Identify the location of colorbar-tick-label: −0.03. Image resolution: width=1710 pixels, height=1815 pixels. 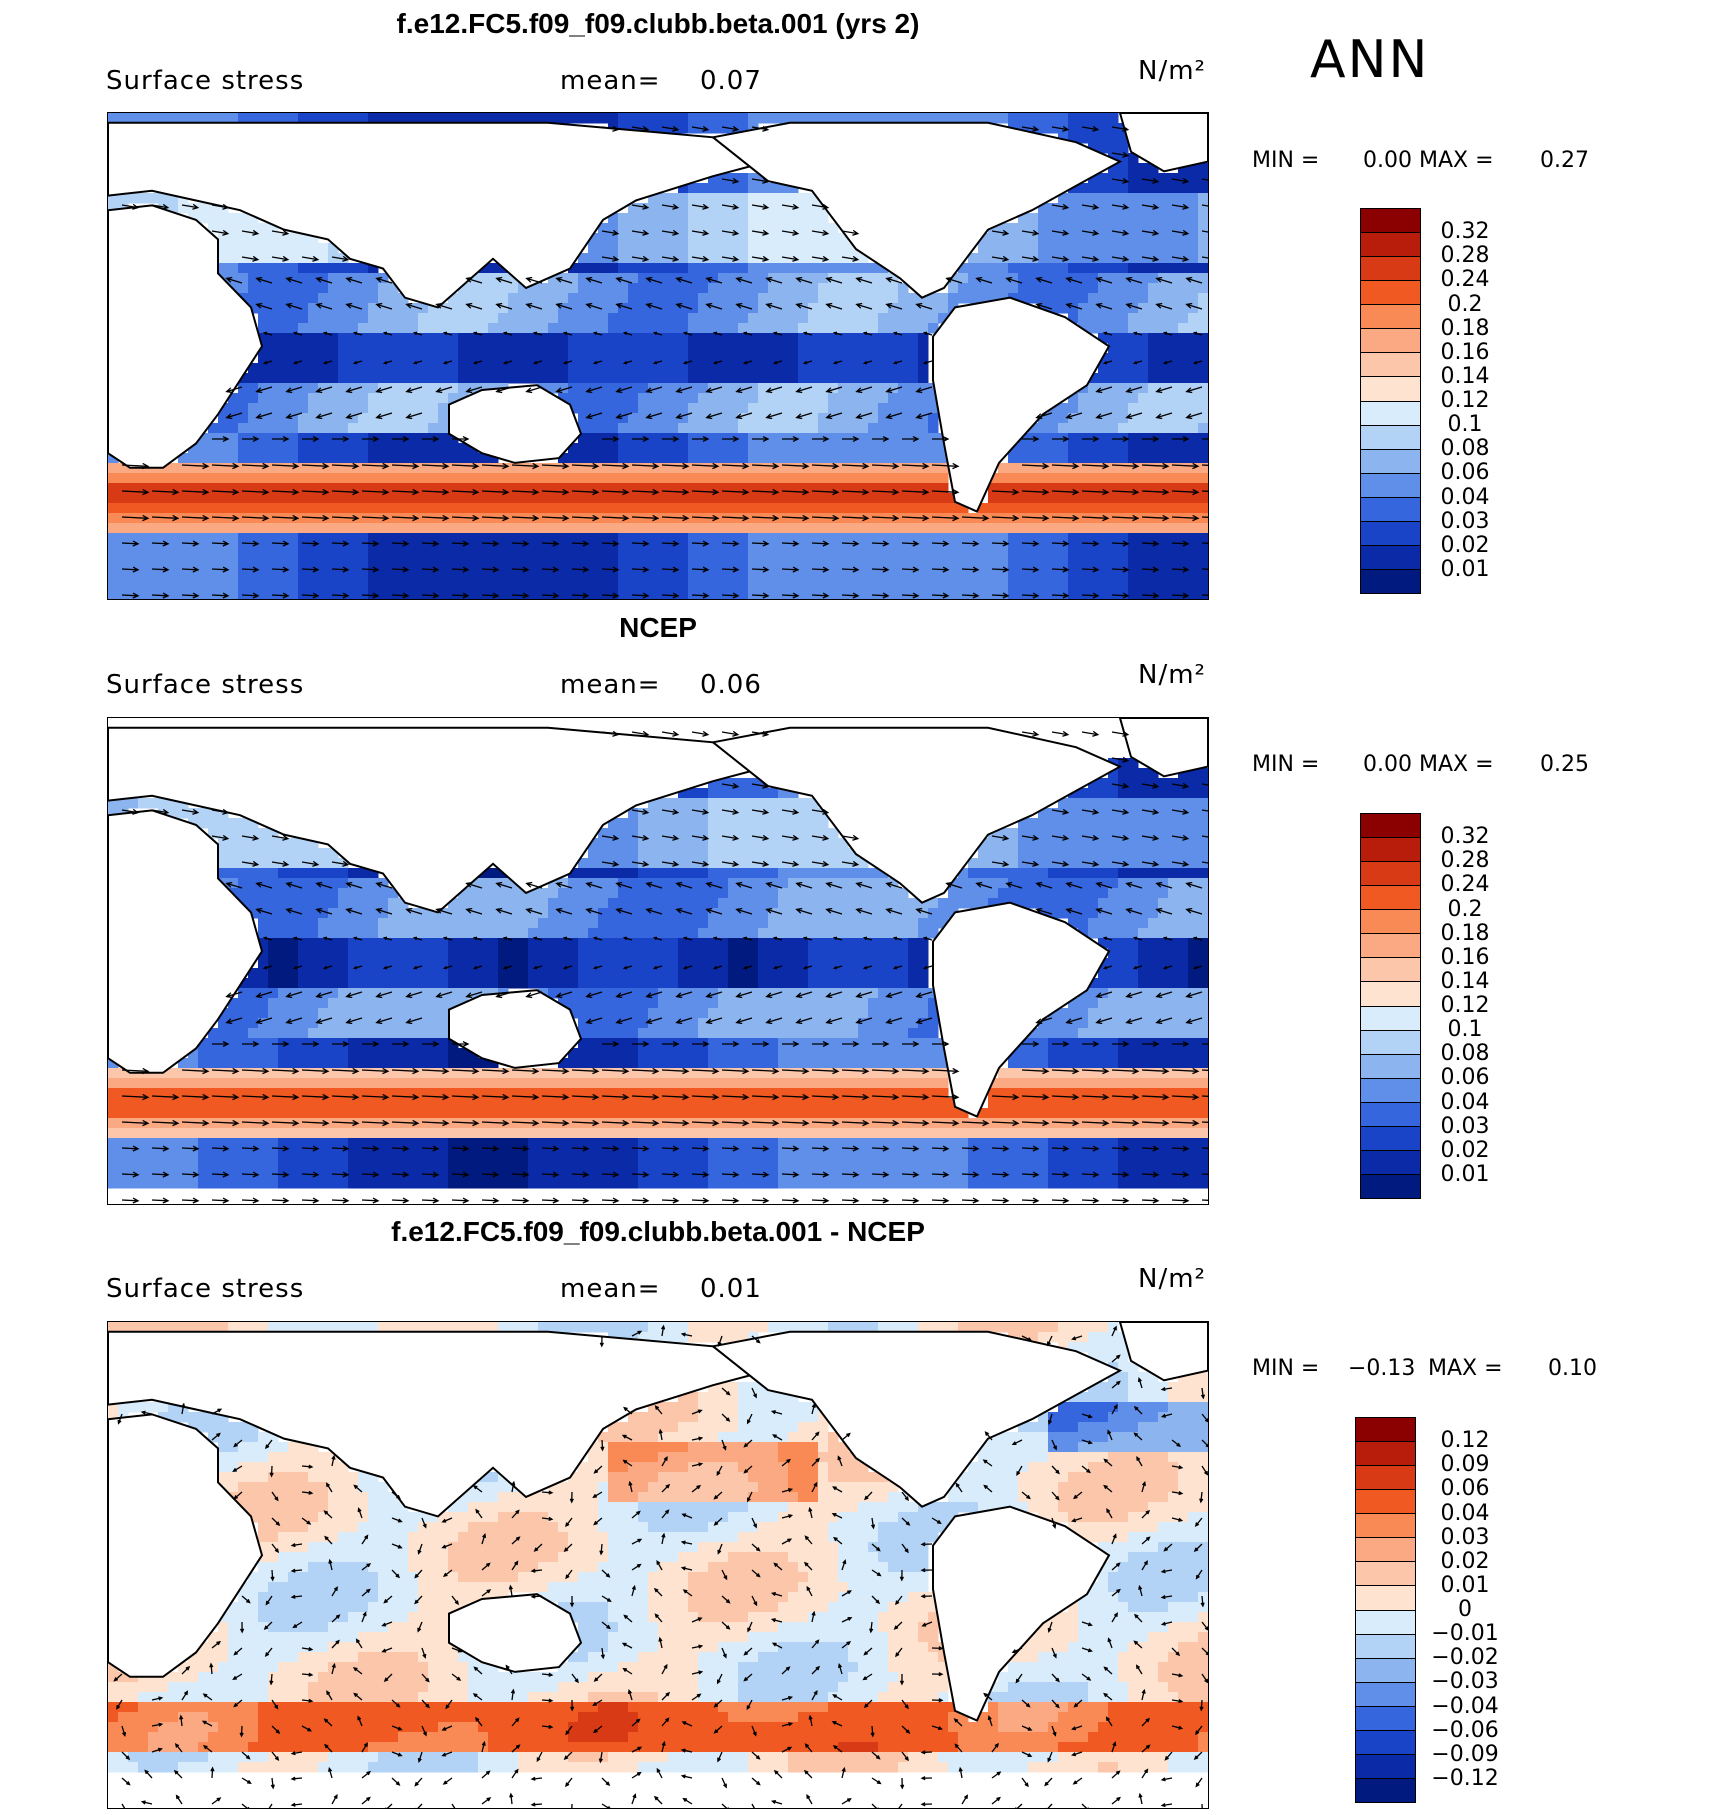
(1465, 1682).